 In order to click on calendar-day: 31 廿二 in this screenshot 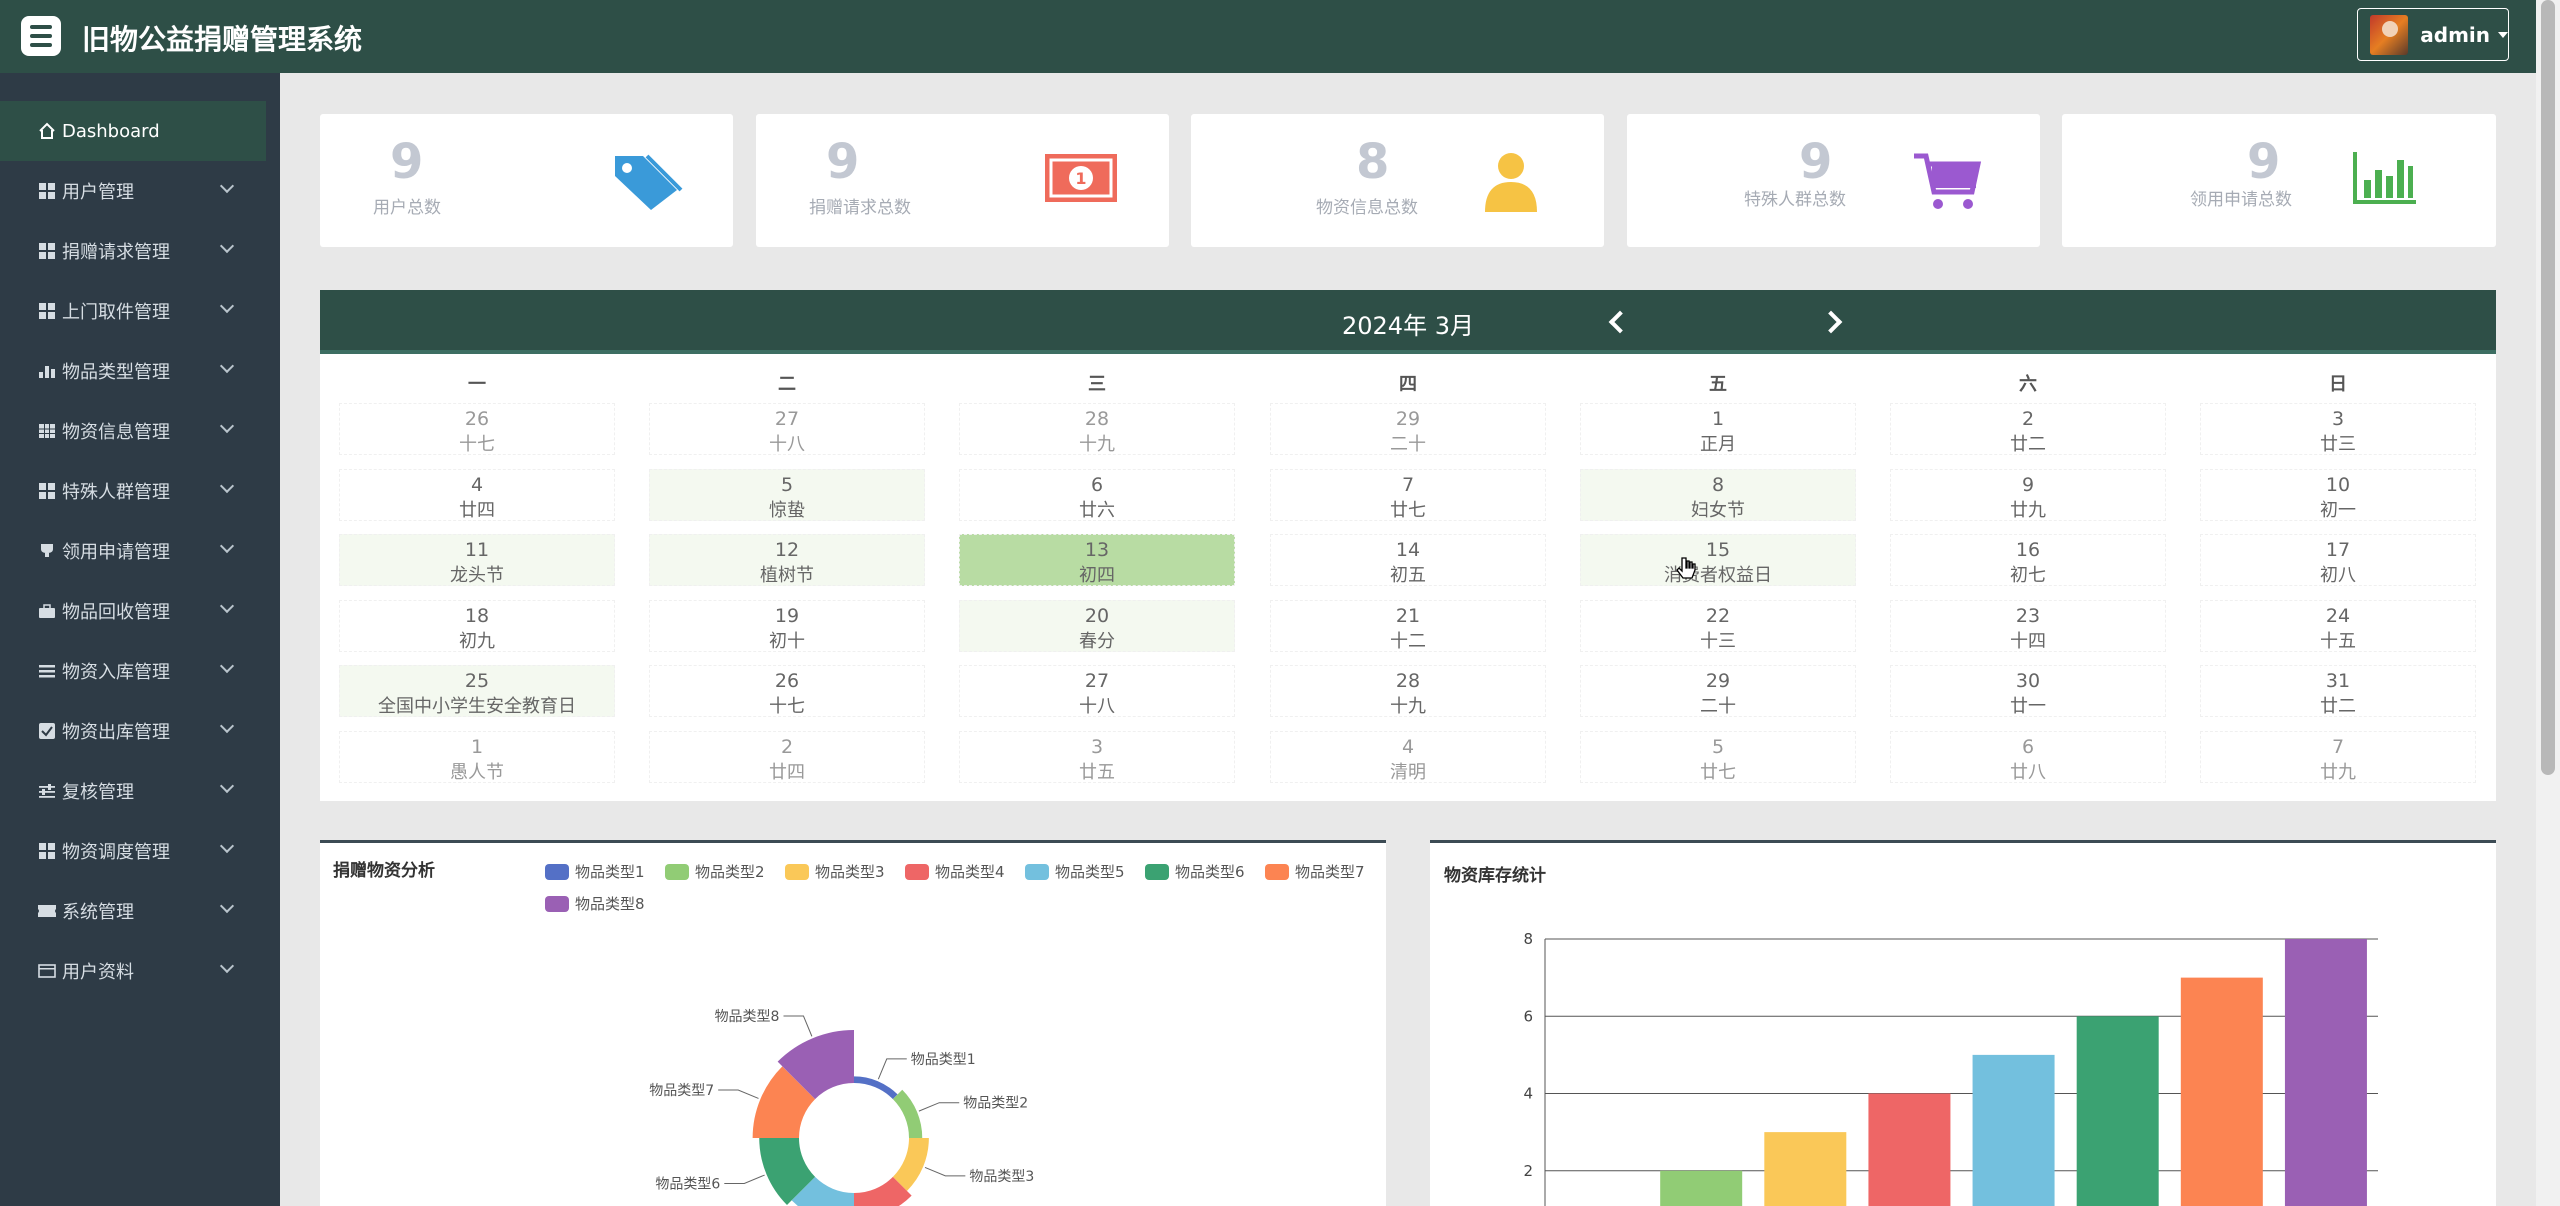, I will do `click(2338, 691)`.